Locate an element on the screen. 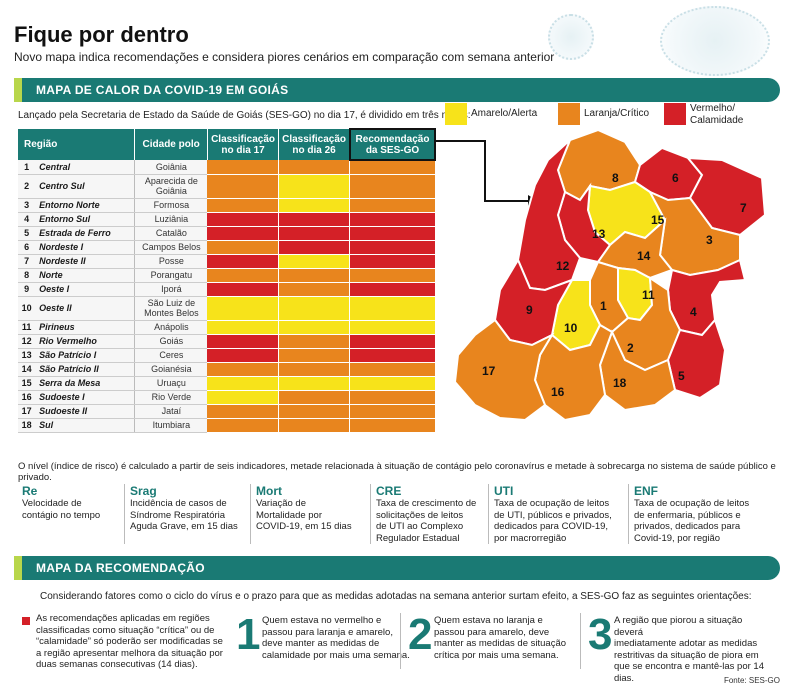 The width and height of the screenshot is (800, 695). row-region: Central is located at coordinates (85, 167).